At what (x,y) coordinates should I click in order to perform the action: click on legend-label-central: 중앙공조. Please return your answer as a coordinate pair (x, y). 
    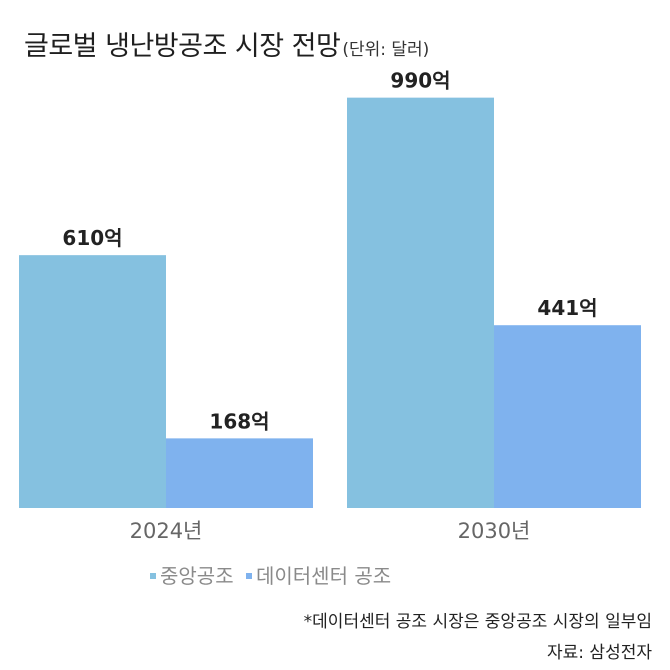
    Looking at the image, I should click on (197, 576).